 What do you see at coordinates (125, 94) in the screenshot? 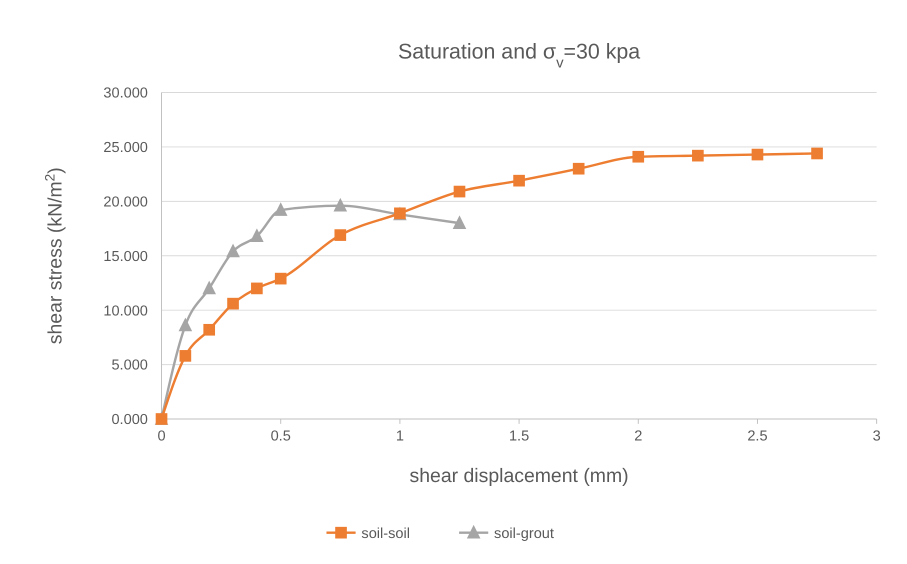
I see `y-tick-label: 30.000` at bounding box center [125, 94].